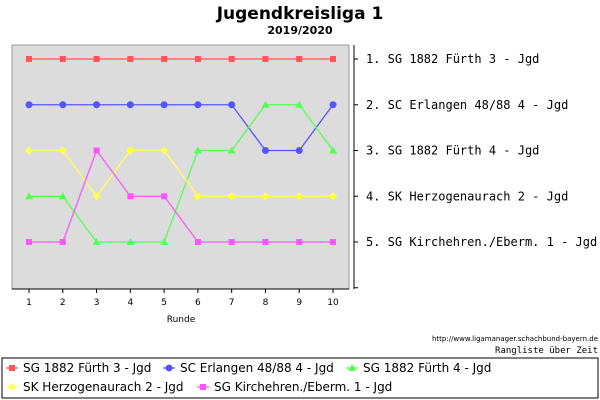  I want to click on legend-item: SG Kirchehren./Eberm. 1 - Jgd, so click(294, 387).